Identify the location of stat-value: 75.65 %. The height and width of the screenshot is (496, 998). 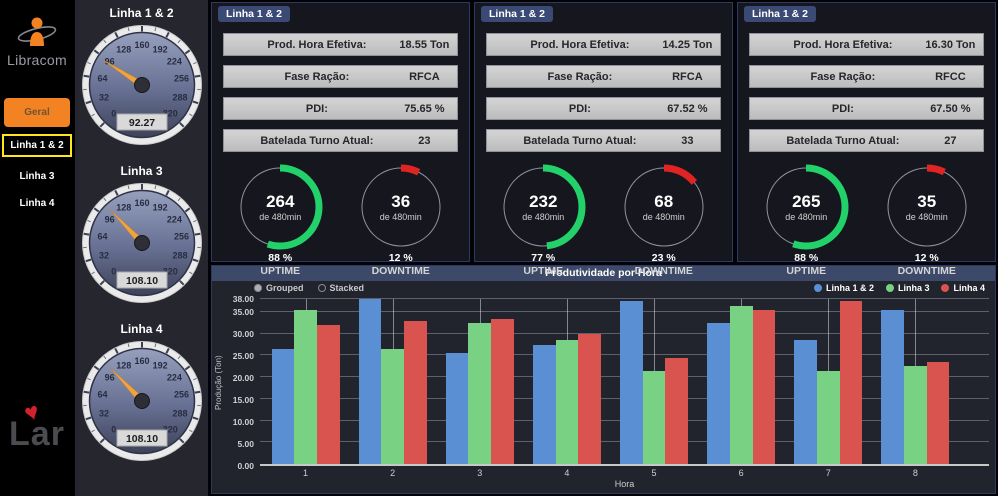
(424, 108).